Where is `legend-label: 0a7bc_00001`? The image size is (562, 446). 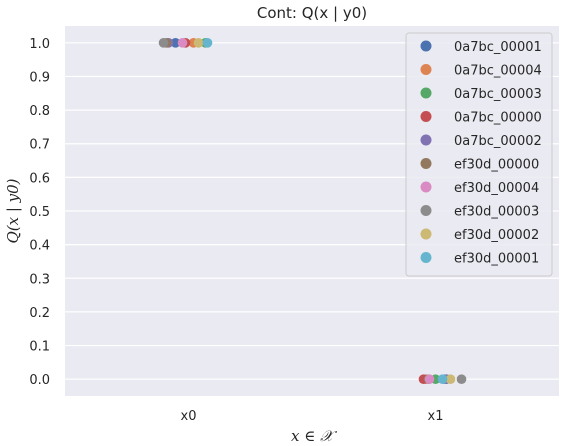
legend-label: 0a7bc_00001 is located at coordinates (498, 47).